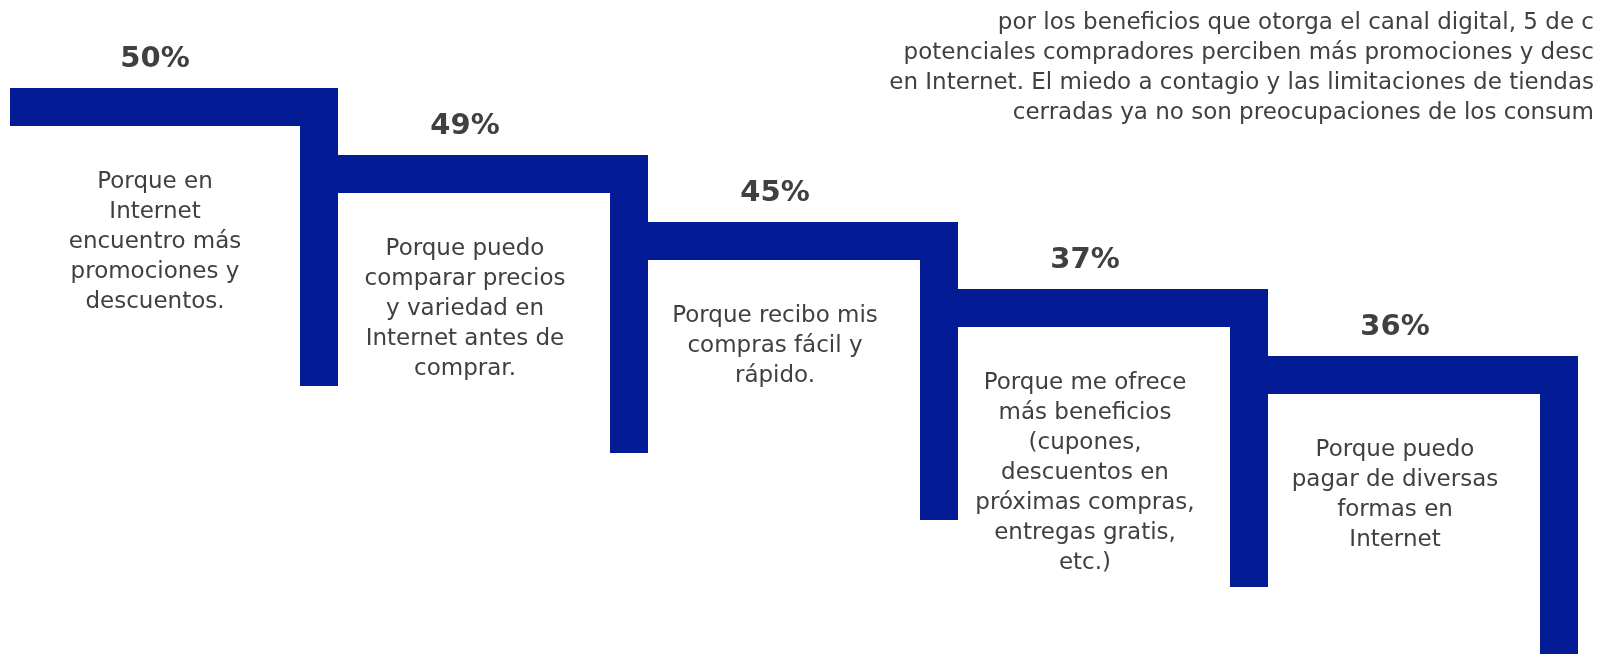 The width and height of the screenshot is (1598, 666). Describe the element at coordinates (155, 240) in the screenshot. I see `category-label: Porque en Internet encuentro más promociones y descuentos.` at that location.